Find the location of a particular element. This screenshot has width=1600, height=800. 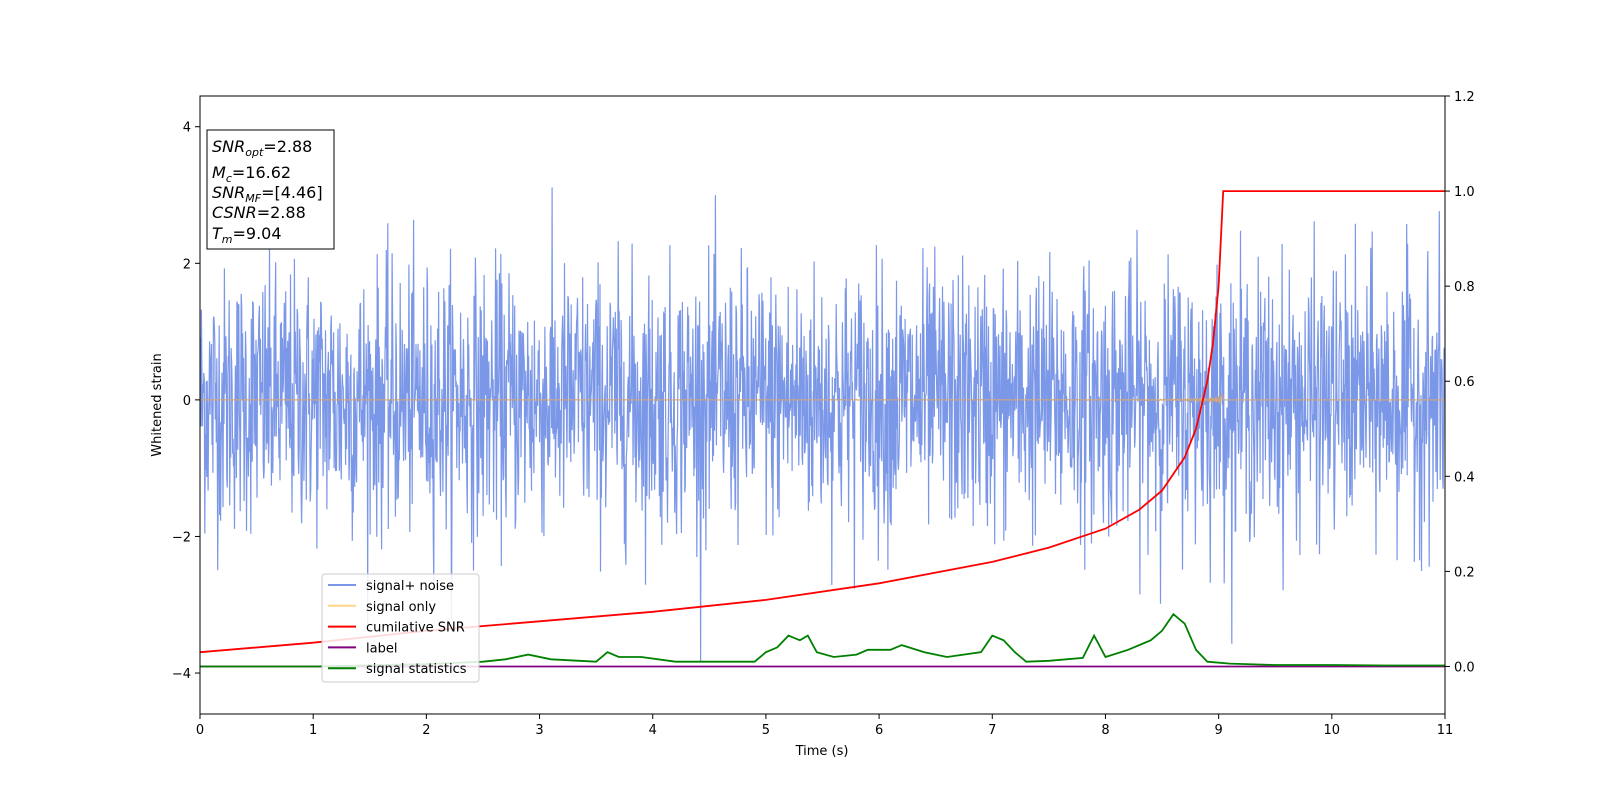

info-line: SNRMF=[4.46] is located at coordinates (267, 194).